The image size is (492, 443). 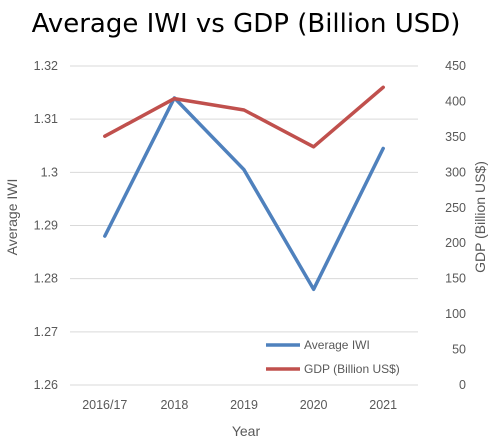 I want to click on y2-tick-label: 150, so click(x=455, y=279).